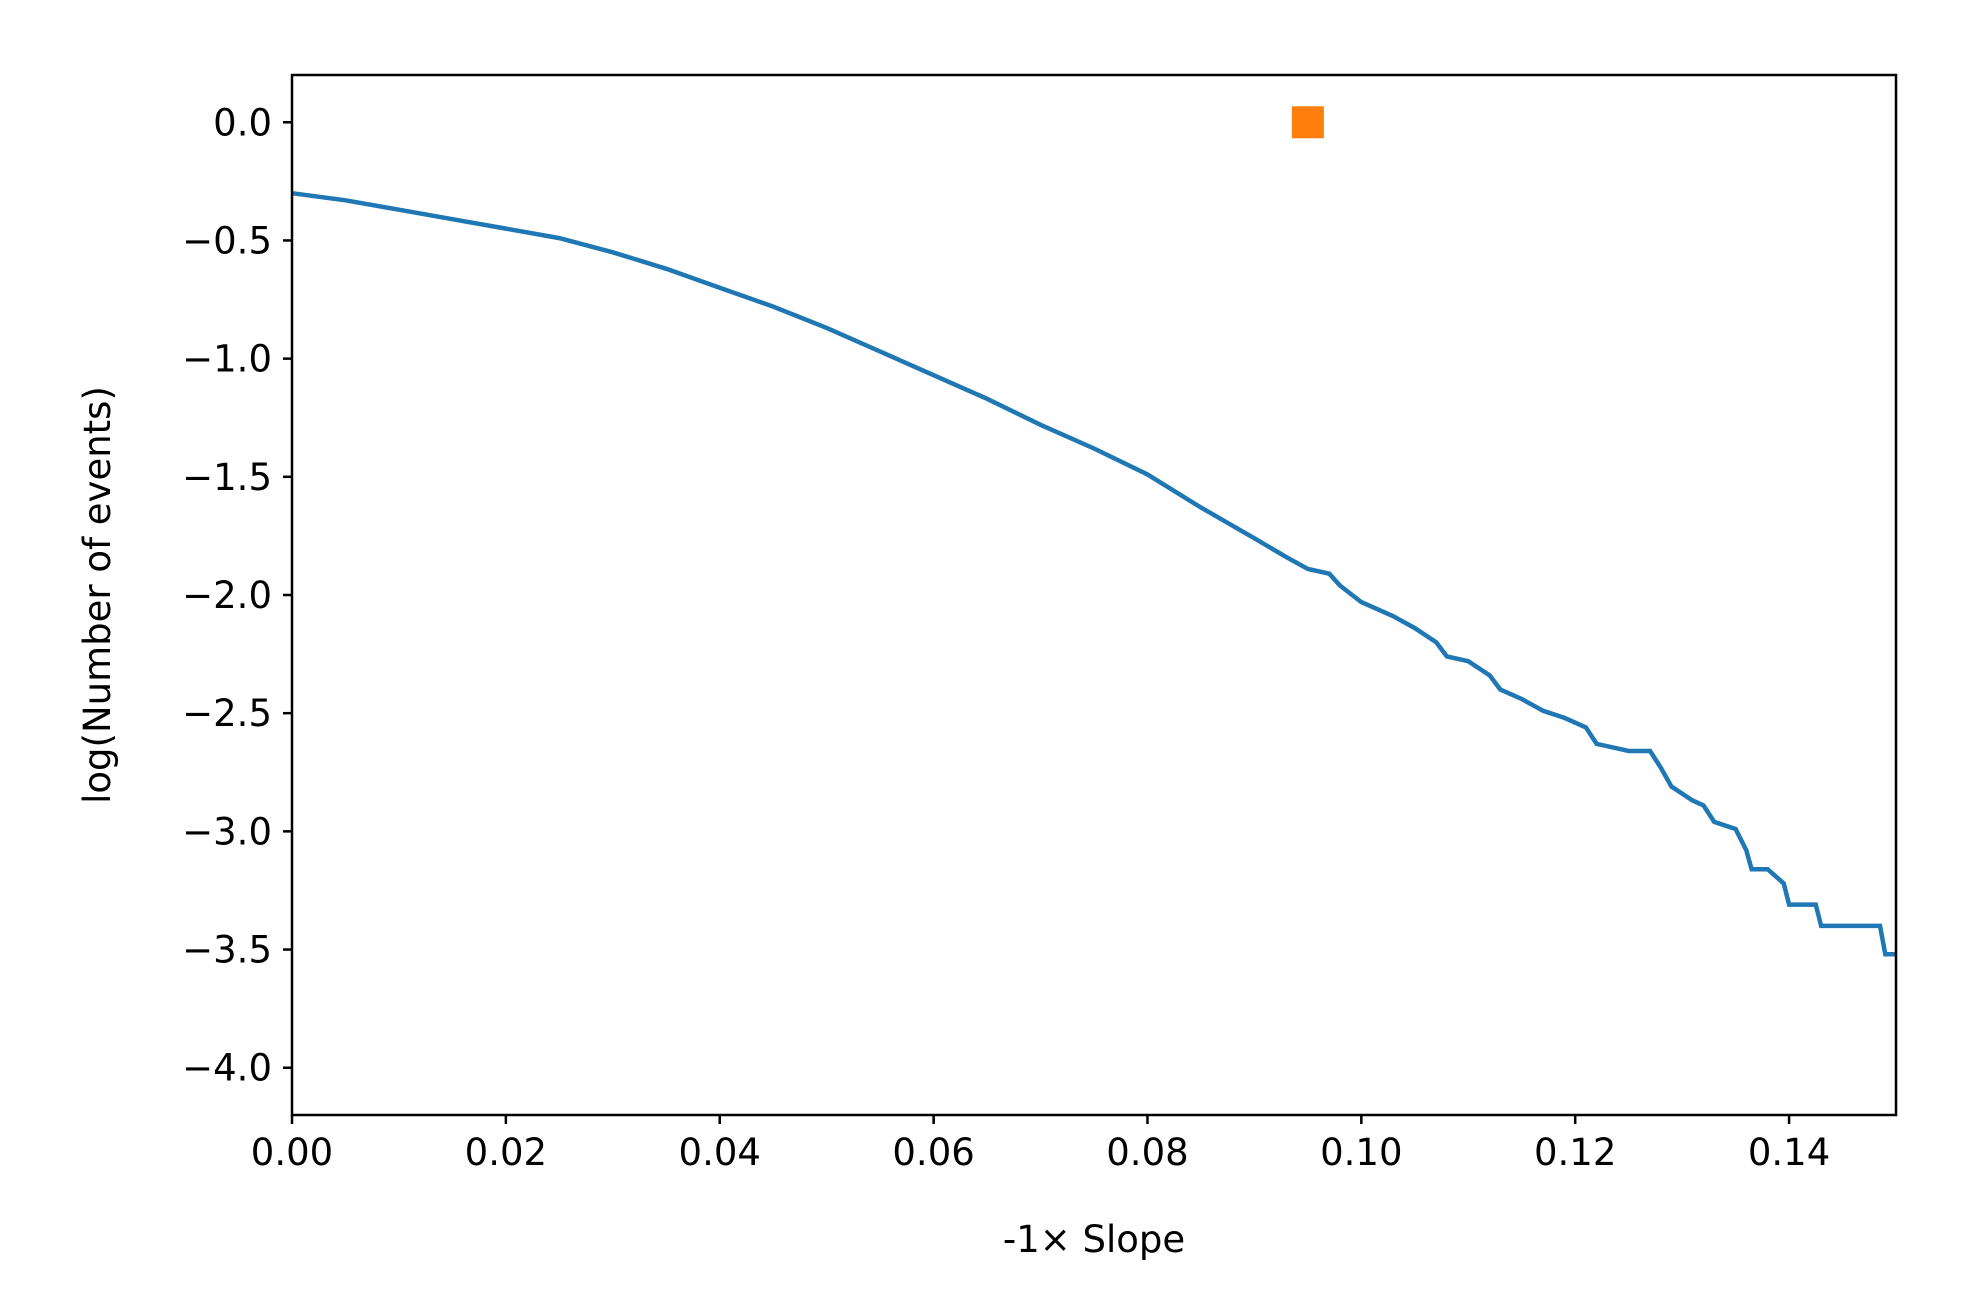 This screenshot has height=1293, width=1986. Describe the element at coordinates (506, 1152) in the screenshot. I see `x-tick-label: 0.02` at that location.